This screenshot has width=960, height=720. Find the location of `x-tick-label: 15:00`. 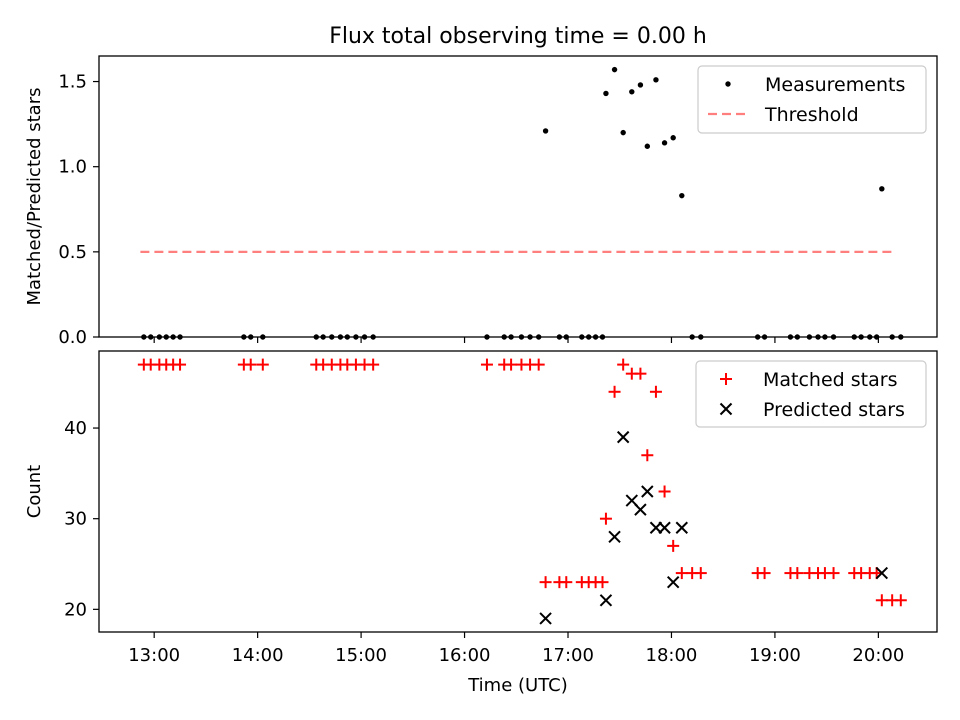

x-tick-label: 15:00 is located at coordinates (361, 655).